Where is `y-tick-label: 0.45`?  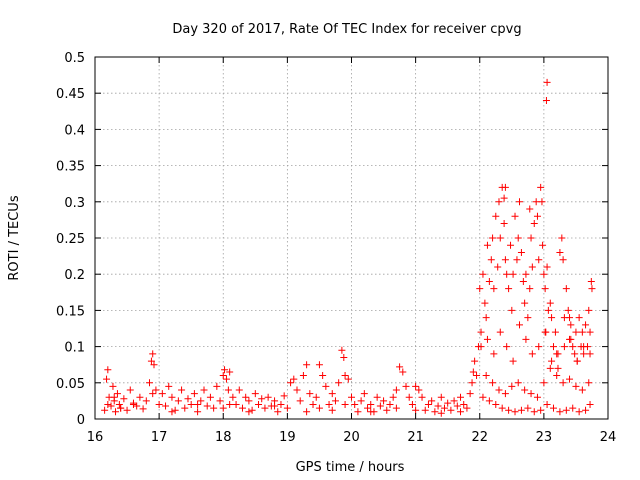 y-tick-label: 0.45 is located at coordinates (70, 94).